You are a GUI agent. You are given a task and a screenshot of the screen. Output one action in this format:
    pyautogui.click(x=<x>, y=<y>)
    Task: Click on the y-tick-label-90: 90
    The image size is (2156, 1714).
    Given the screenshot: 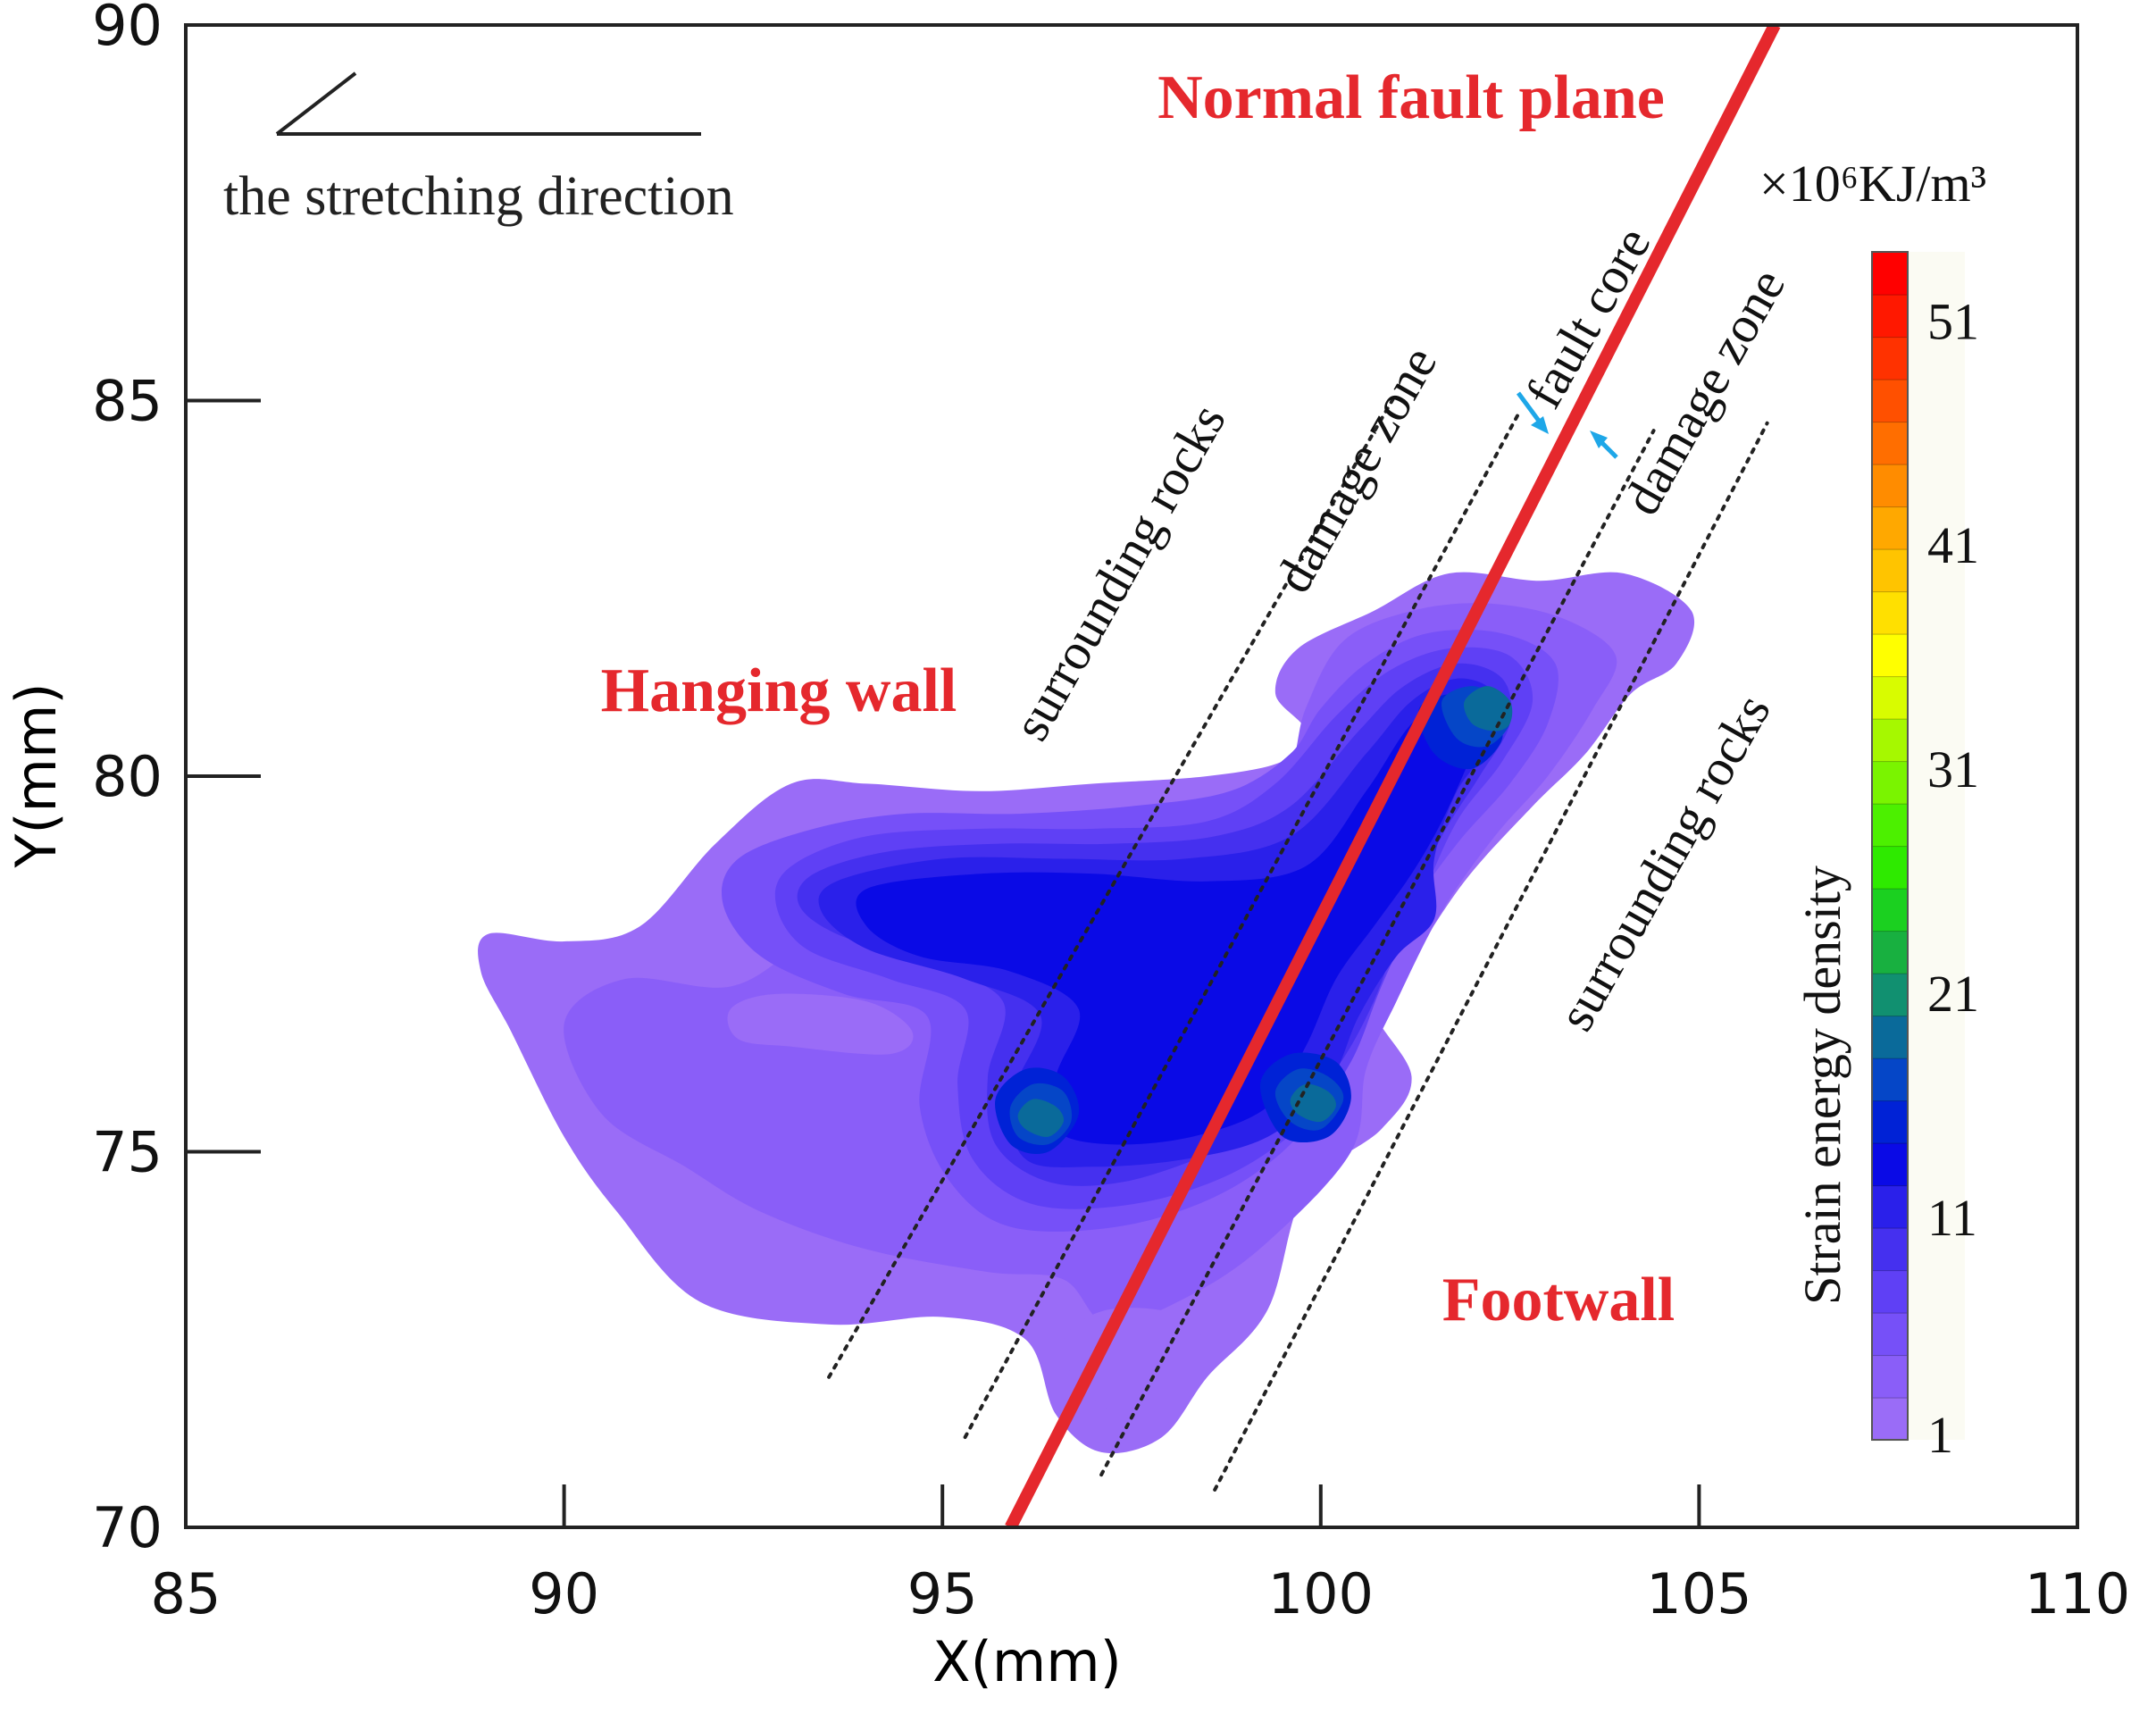 What is the action you would take?
    pyautogui.click(x=127, y=29)
    